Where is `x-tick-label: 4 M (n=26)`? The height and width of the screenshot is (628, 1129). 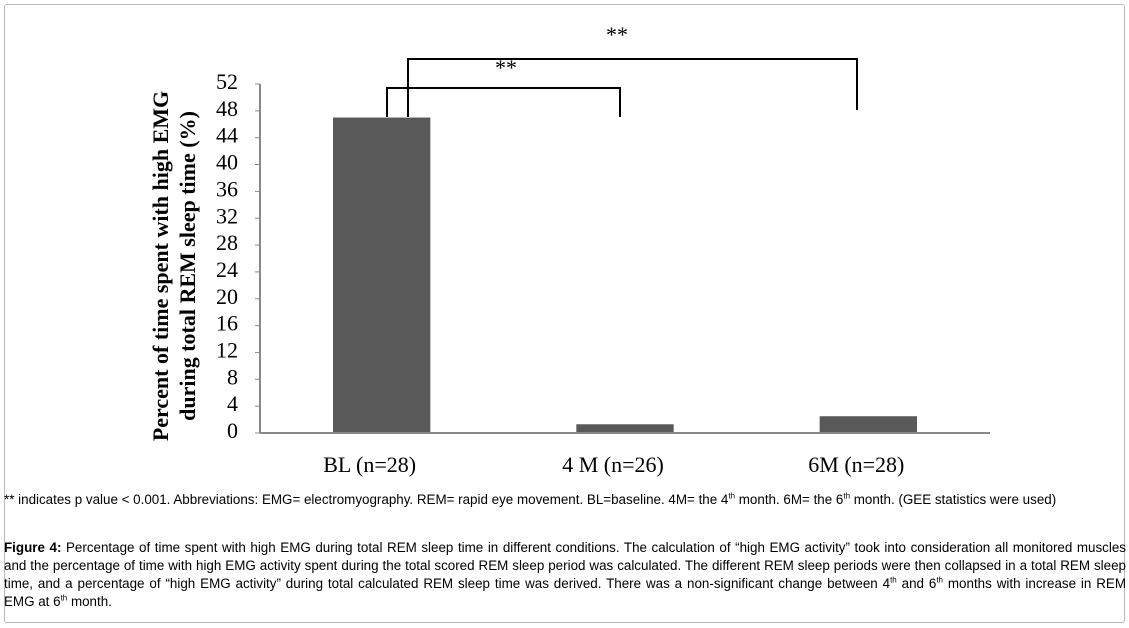
x-tick-label: 4 M (n=26) is located at coordinates (613, 464).